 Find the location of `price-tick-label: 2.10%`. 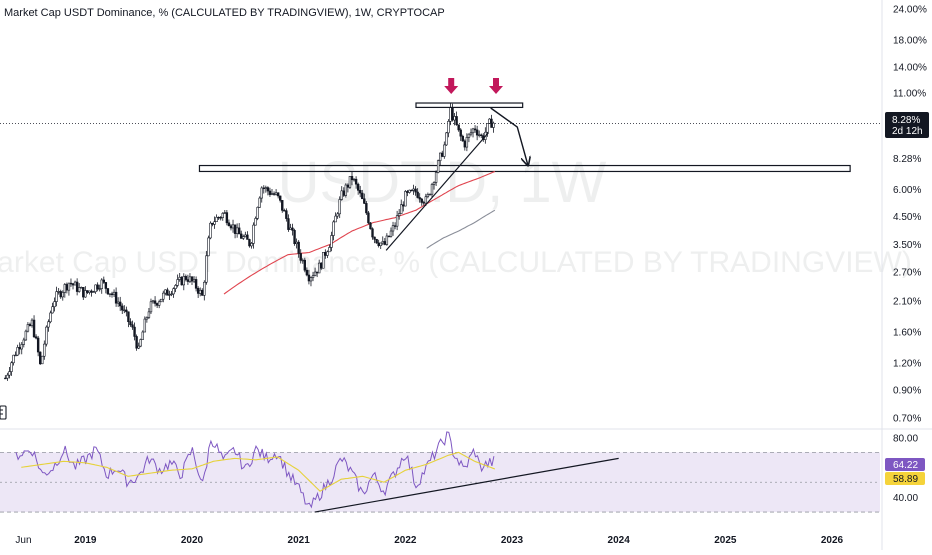

price-tick-label: 2.10% is located at coordinates (907, 302).